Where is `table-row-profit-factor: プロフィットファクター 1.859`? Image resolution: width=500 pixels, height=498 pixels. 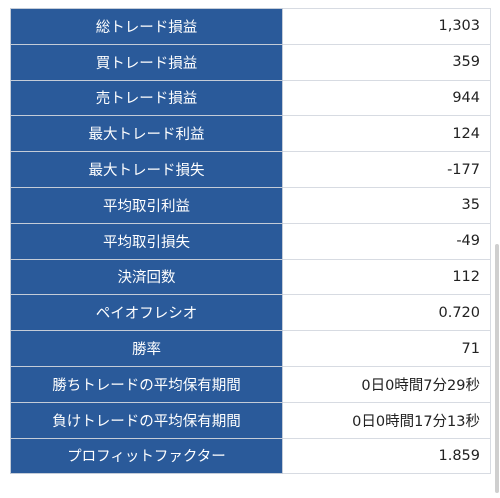 table-row-profit-factor: プロフィットファクター 1.859 is located at coordinates (250, 456).